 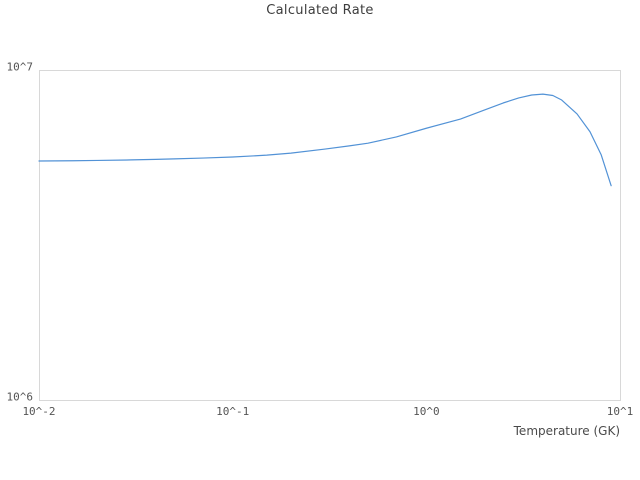 I want to click on x-tick-label: 10^0, so click(x=426, y=411).